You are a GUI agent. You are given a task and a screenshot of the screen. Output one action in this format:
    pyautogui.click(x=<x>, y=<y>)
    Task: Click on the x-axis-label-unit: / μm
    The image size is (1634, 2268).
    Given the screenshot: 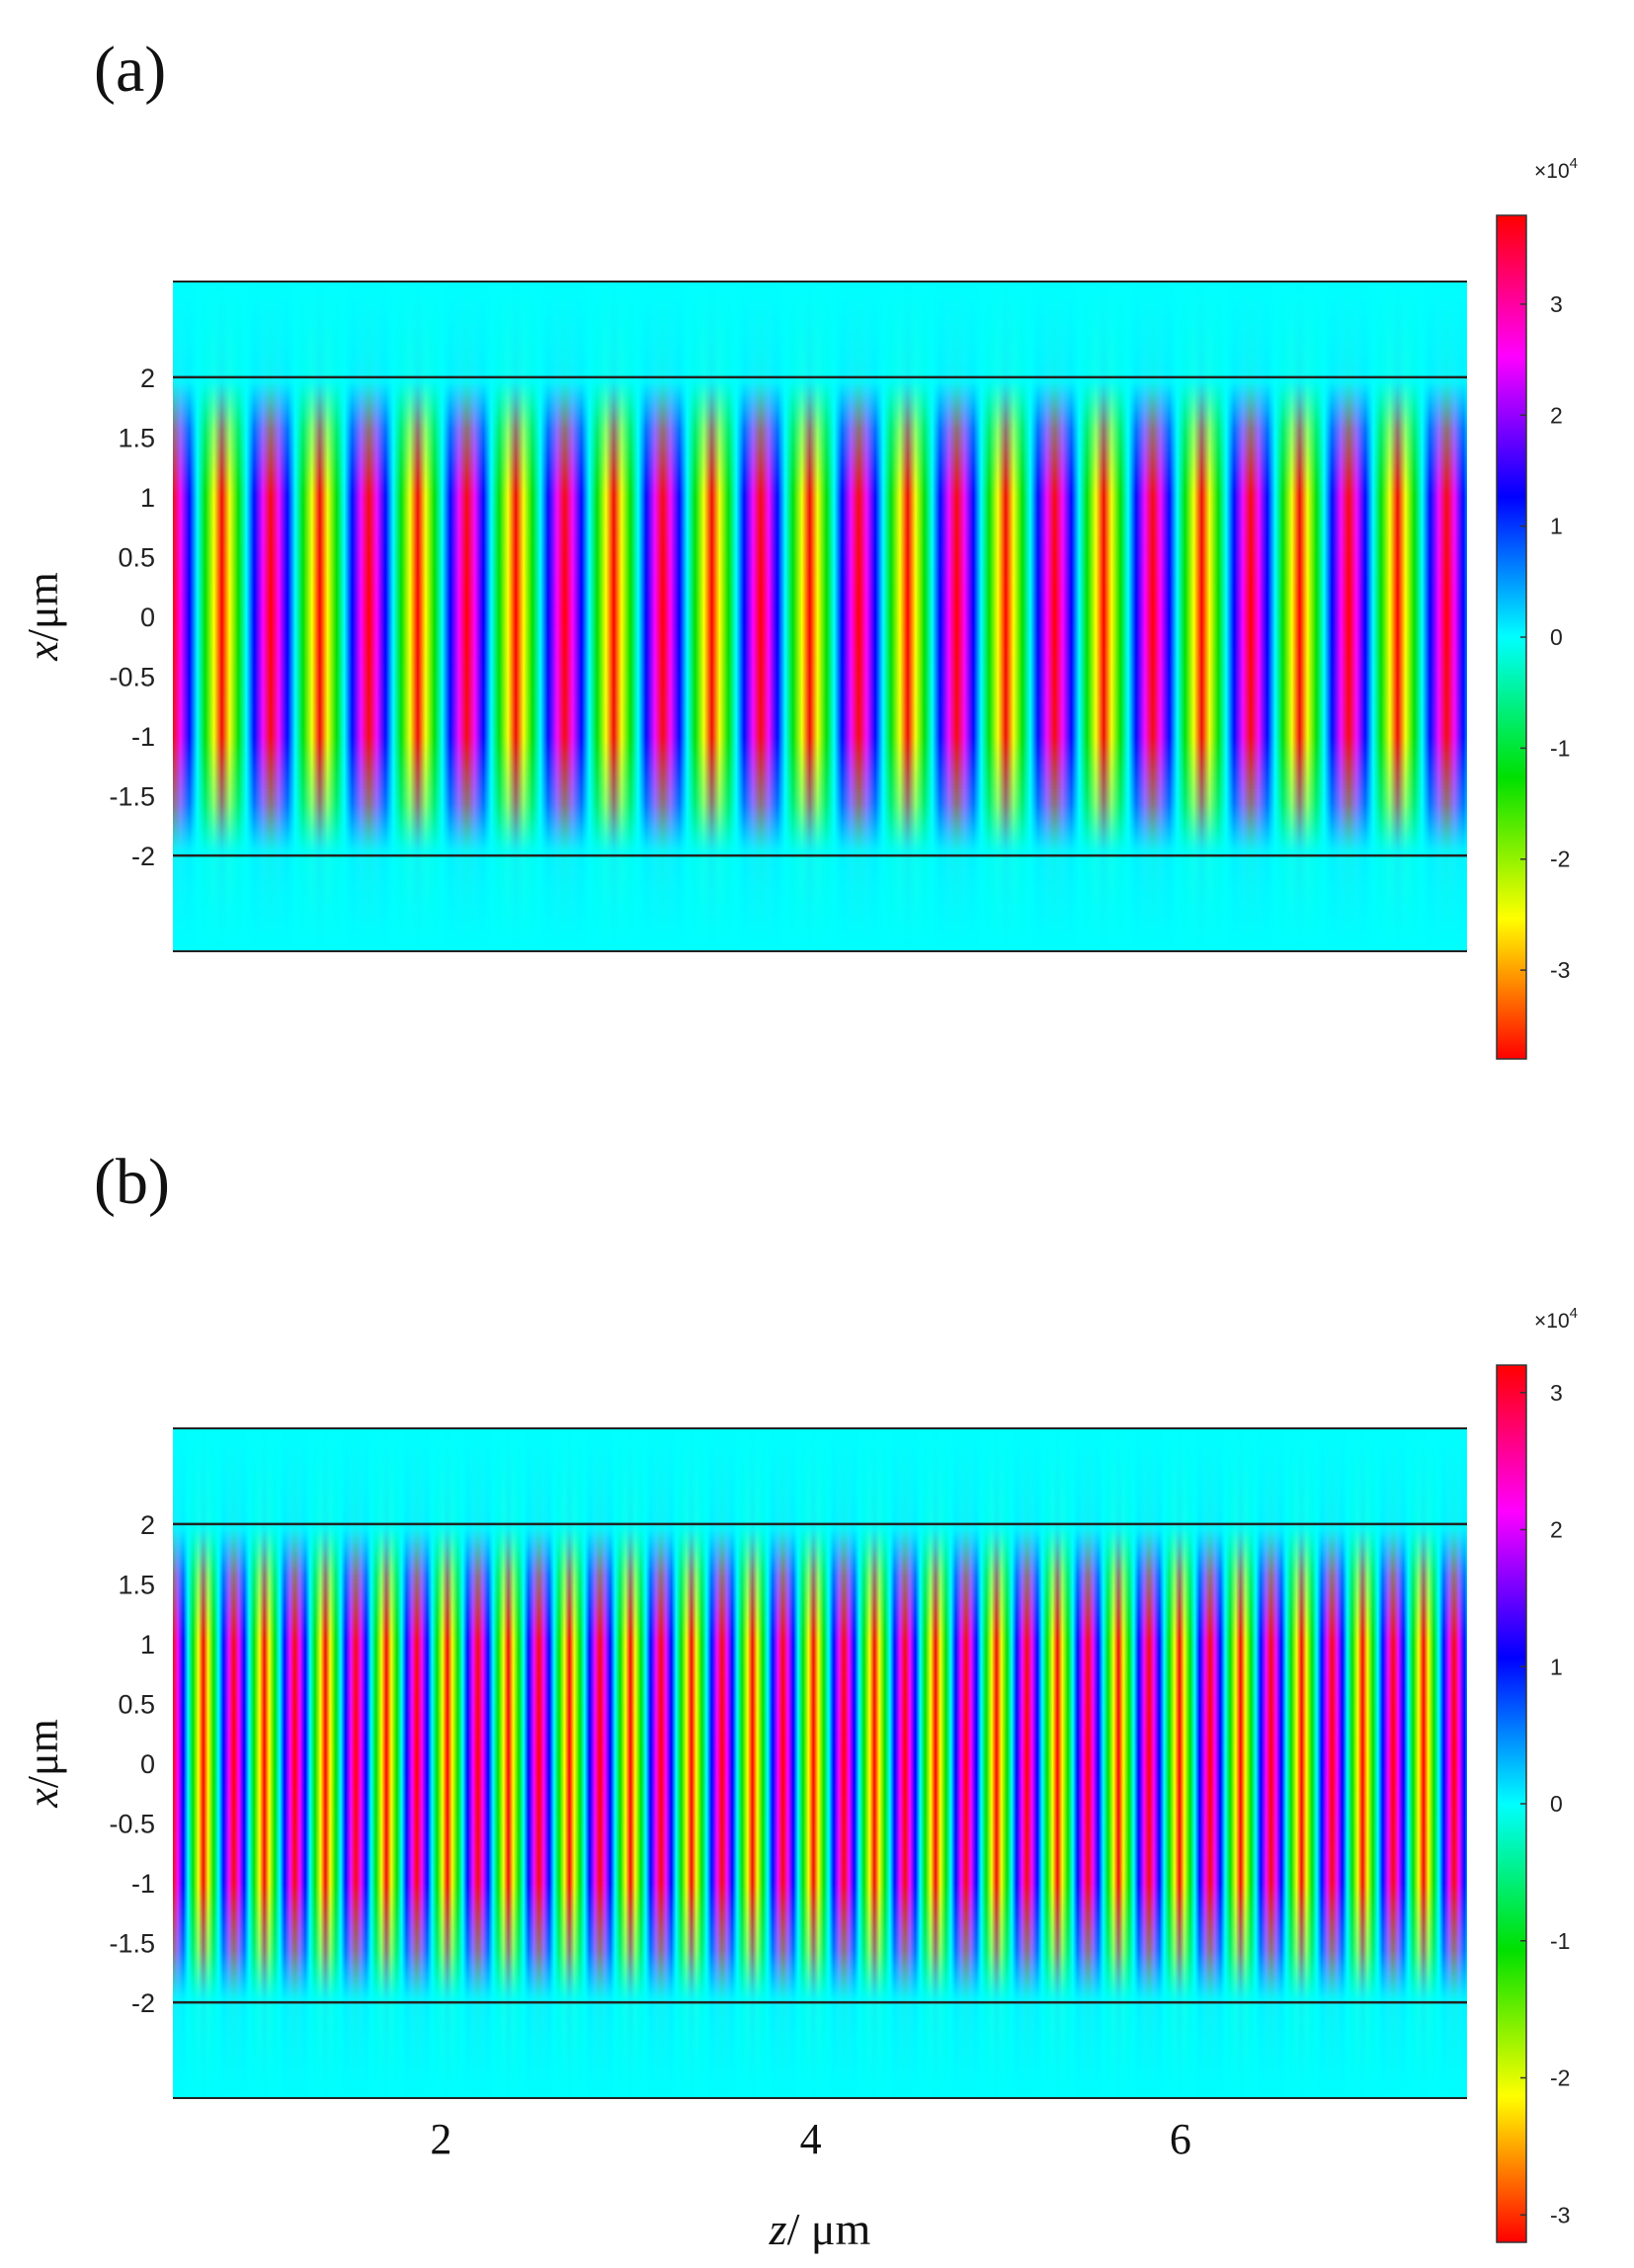 What is the action you would take?
    pyautogui.click(x=829, y=2229)
    